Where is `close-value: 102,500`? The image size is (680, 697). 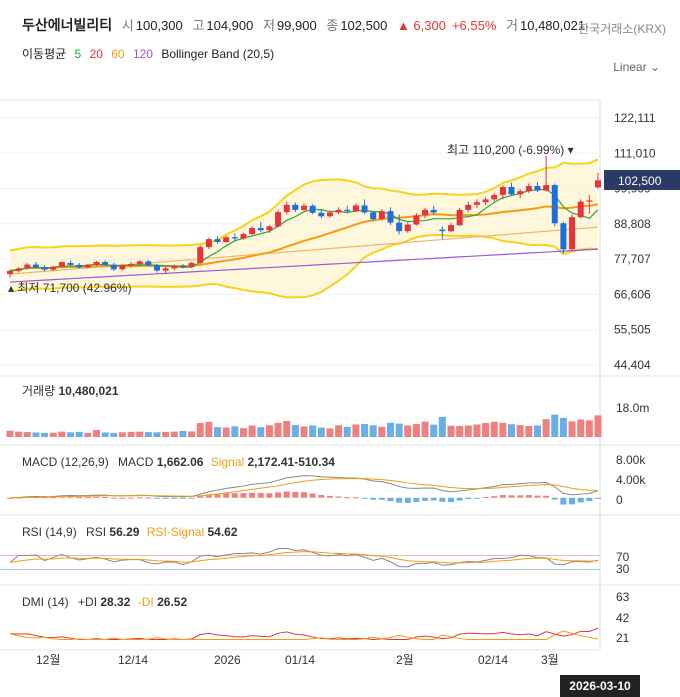
close-value: 102,500 is located at coordinates (364, 25).